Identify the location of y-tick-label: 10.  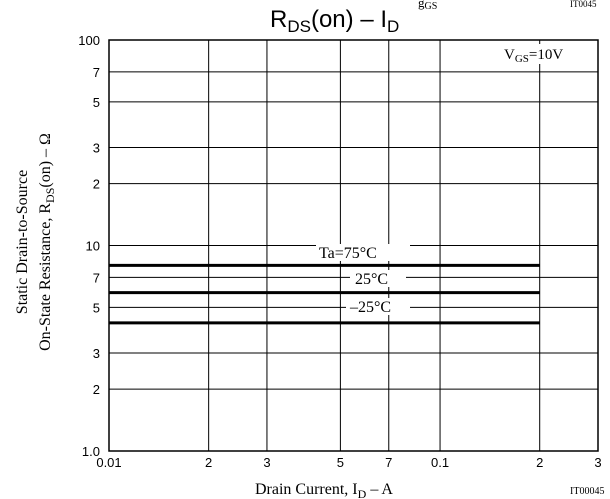
(93, 246).